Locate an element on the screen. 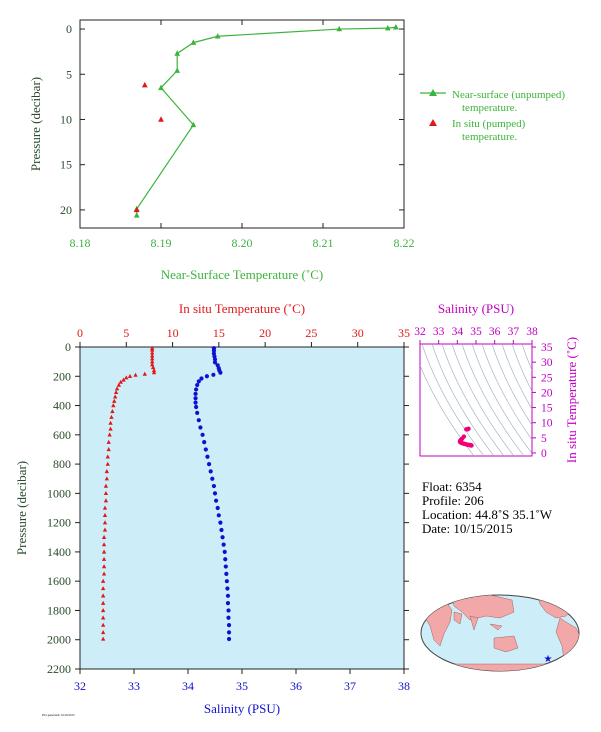 The height and width of the screenshot is (732, 601). temperature-tick-label: 25 is located at coordinates (311, 333).